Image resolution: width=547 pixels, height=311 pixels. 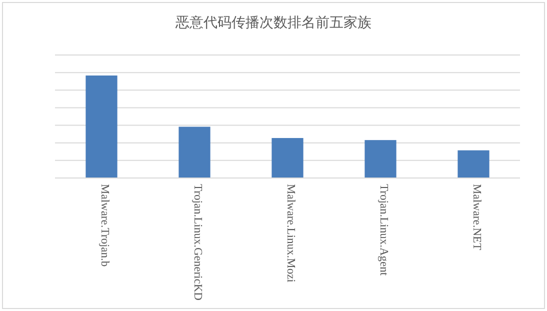 I want to click on x-tick-label: Malware.NET, so click(x=476, y=217).